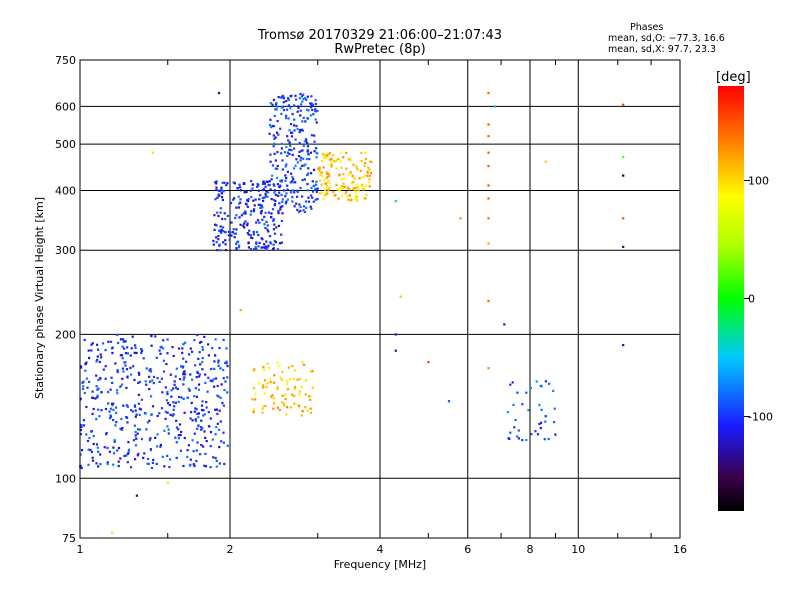  Describe the element at coordinates (680, 549) in the screenshot. I see `x-tick-label: 16` at that location.